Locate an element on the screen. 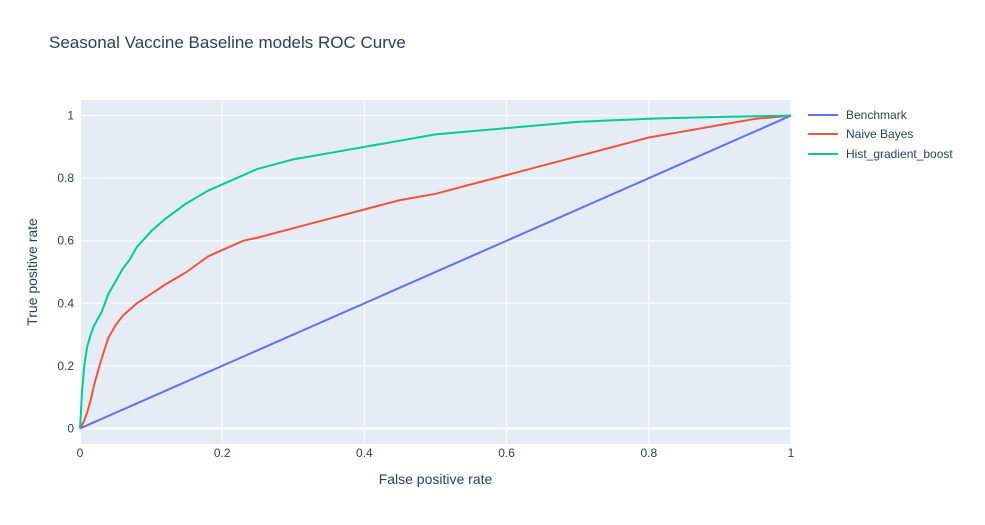 The height and width of the screenshot is (525, 985). legend-label-naive-bayes: Naive Bayes is located at coordinates (880, 134).